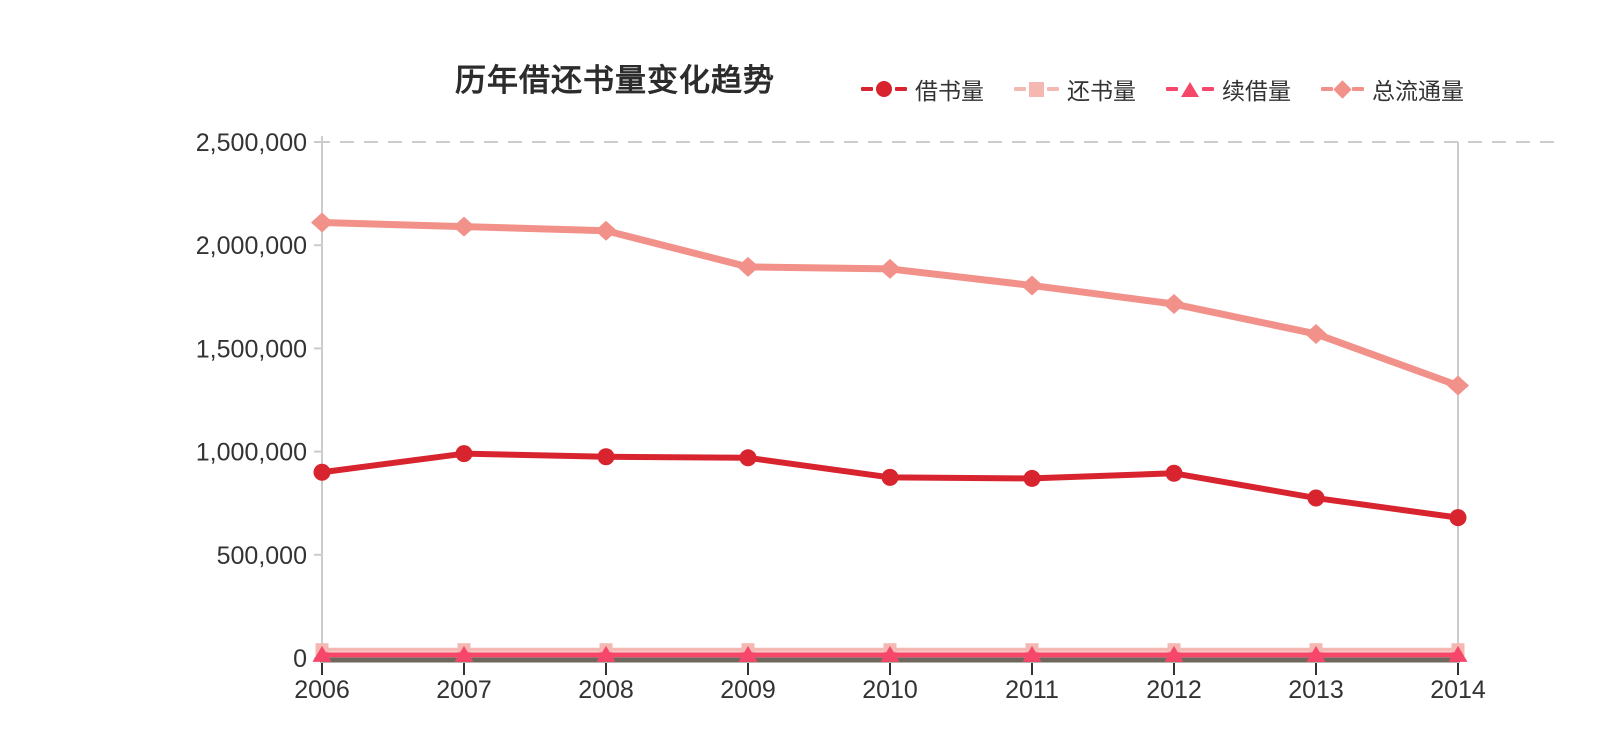 This screenshot has height=756, width=1618. Describe the element at coordinates (890, 653) in the screenshot. I see `data-point-renew-2010` at that location.